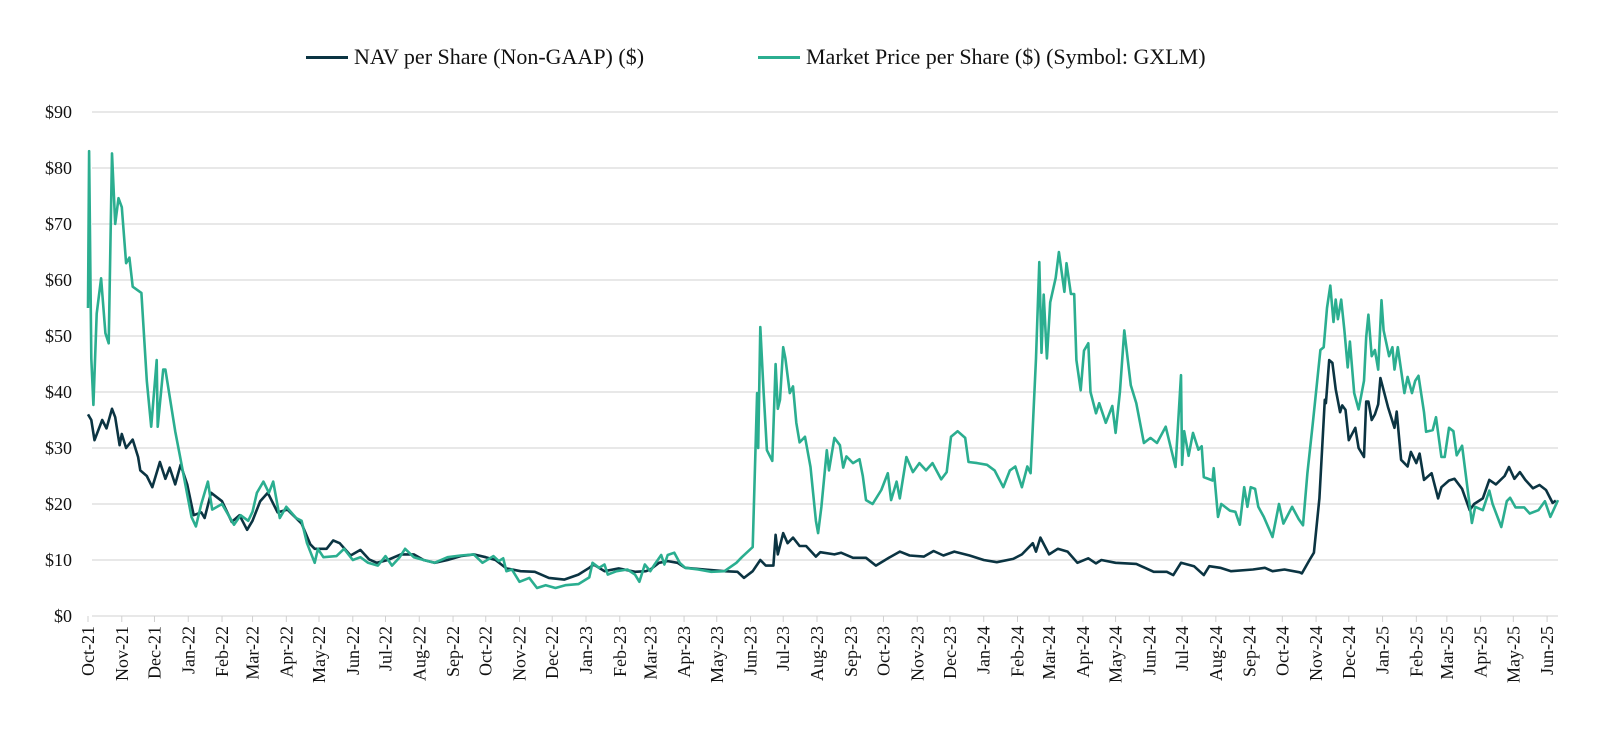 The image size is (1600, 748). Describe the element at coordinates (1547, 650) in the screenshot. I see `x-tick-label: Jun-25` at that location.